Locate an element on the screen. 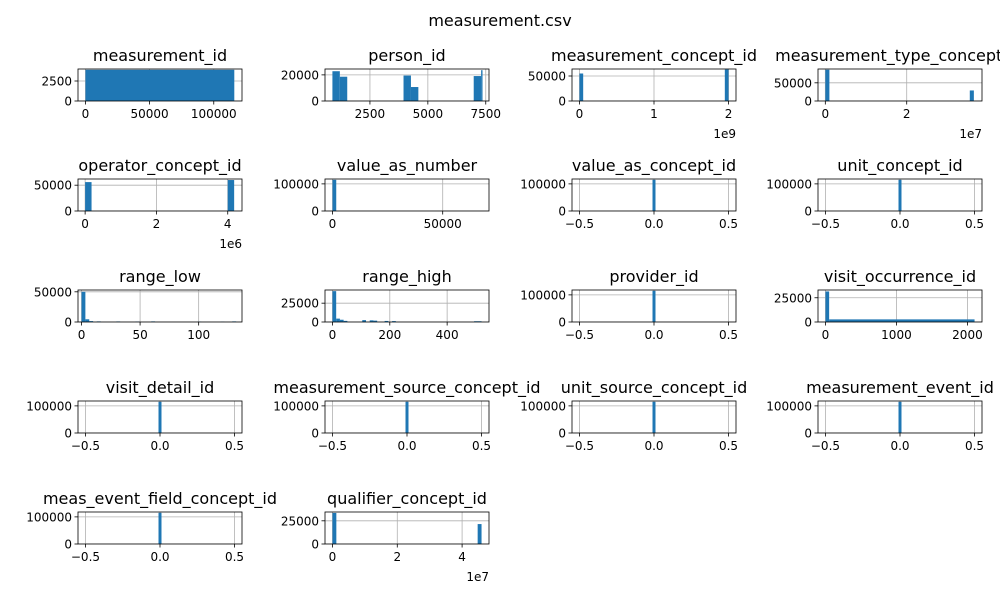  subplot-title: range_low is located at coordinates (160, 277).